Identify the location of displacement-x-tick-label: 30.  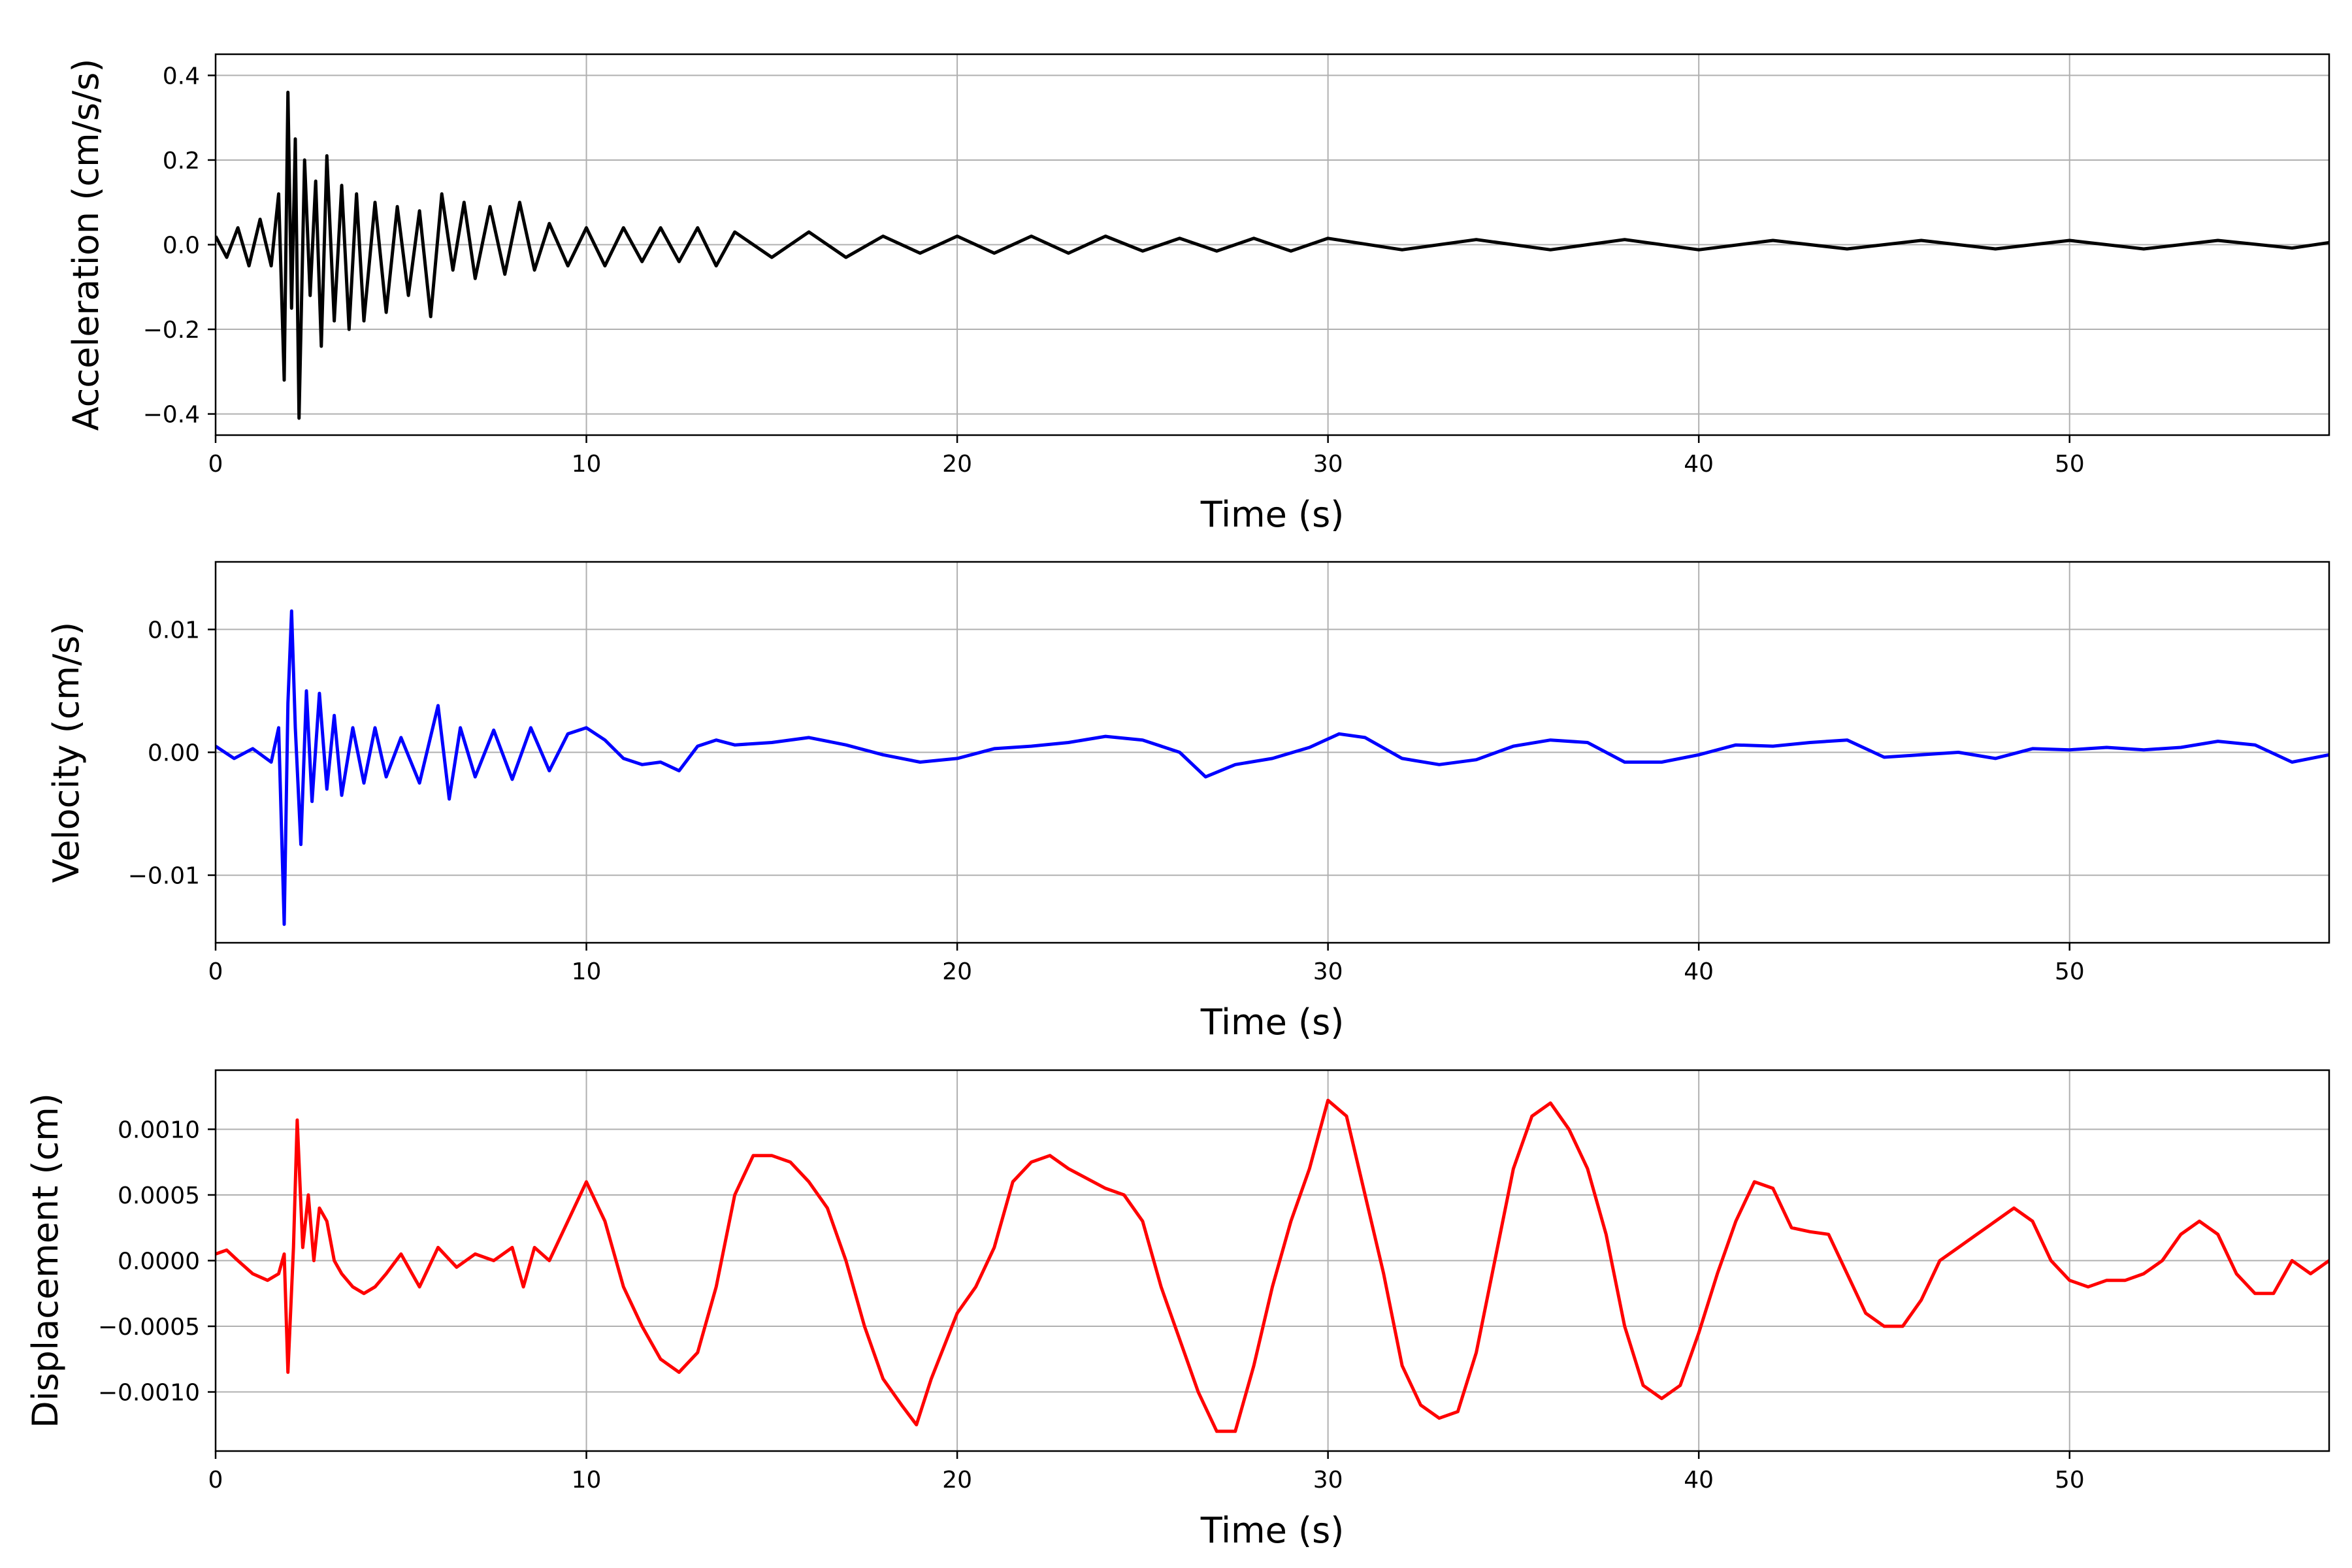
(1328, 1480).